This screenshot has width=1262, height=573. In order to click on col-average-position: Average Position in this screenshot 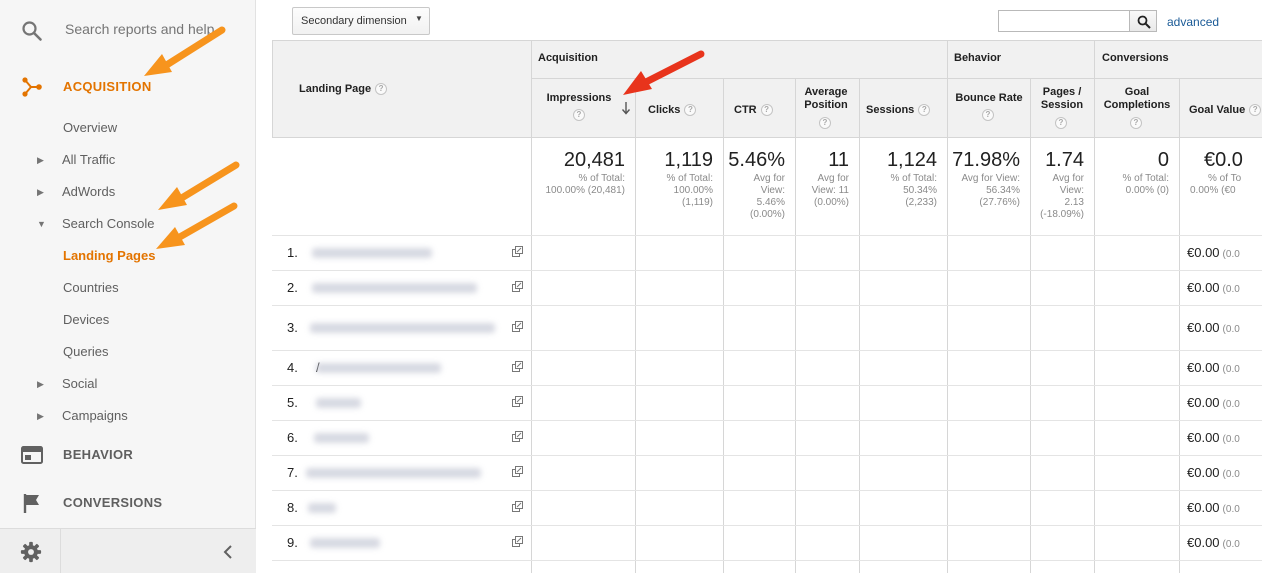, I will do `click(826, 99)`.